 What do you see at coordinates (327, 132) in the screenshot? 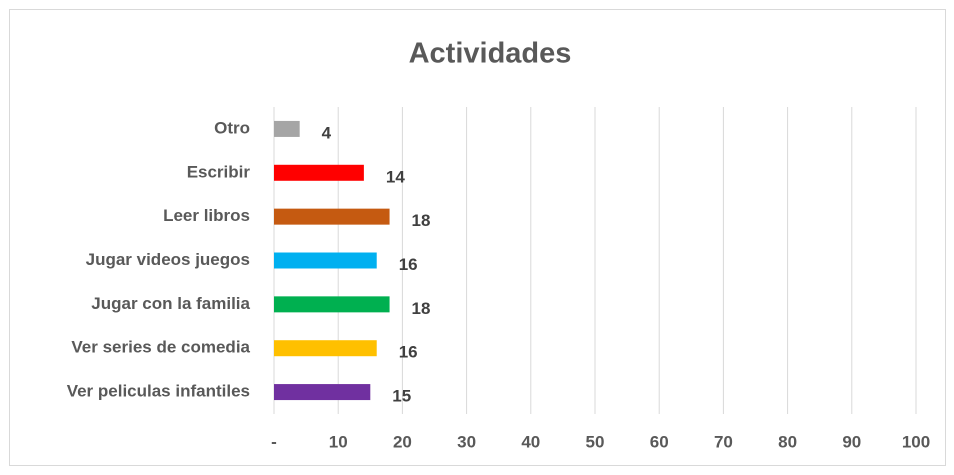
I see `data-label: 4` at bounding box center [327, 132].